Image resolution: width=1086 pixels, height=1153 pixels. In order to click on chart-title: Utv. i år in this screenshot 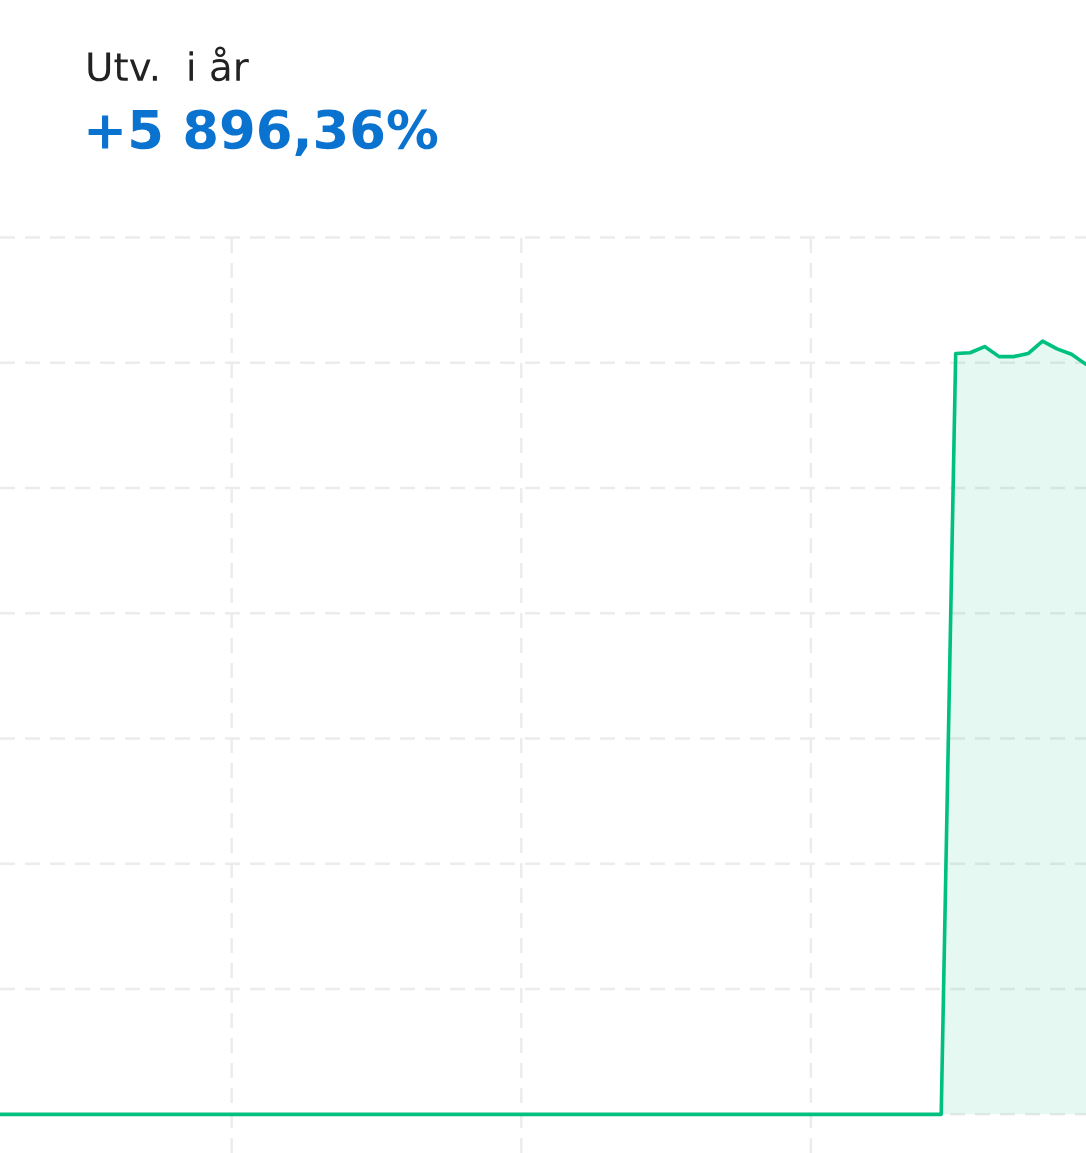, I will do `click(168, 64)`.